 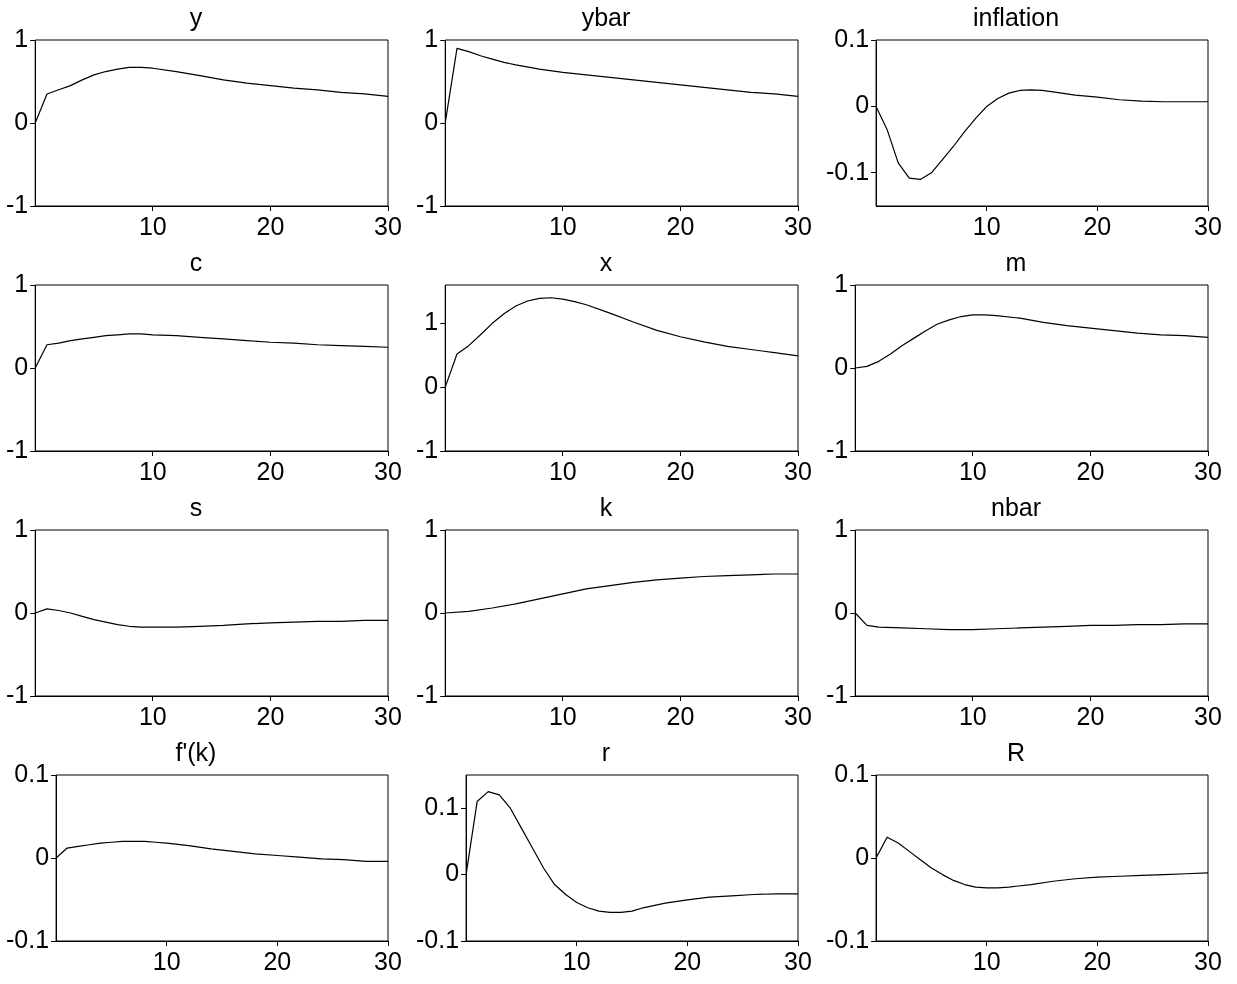 I want to click on chart-title: m, so click(x=1016, y=261).